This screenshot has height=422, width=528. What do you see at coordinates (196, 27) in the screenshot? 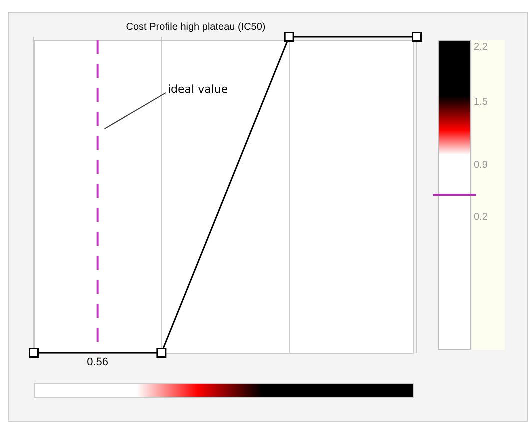
I see `chart-title: Cost Profile high plateau (IC50)` at bounding box center [196, 27].